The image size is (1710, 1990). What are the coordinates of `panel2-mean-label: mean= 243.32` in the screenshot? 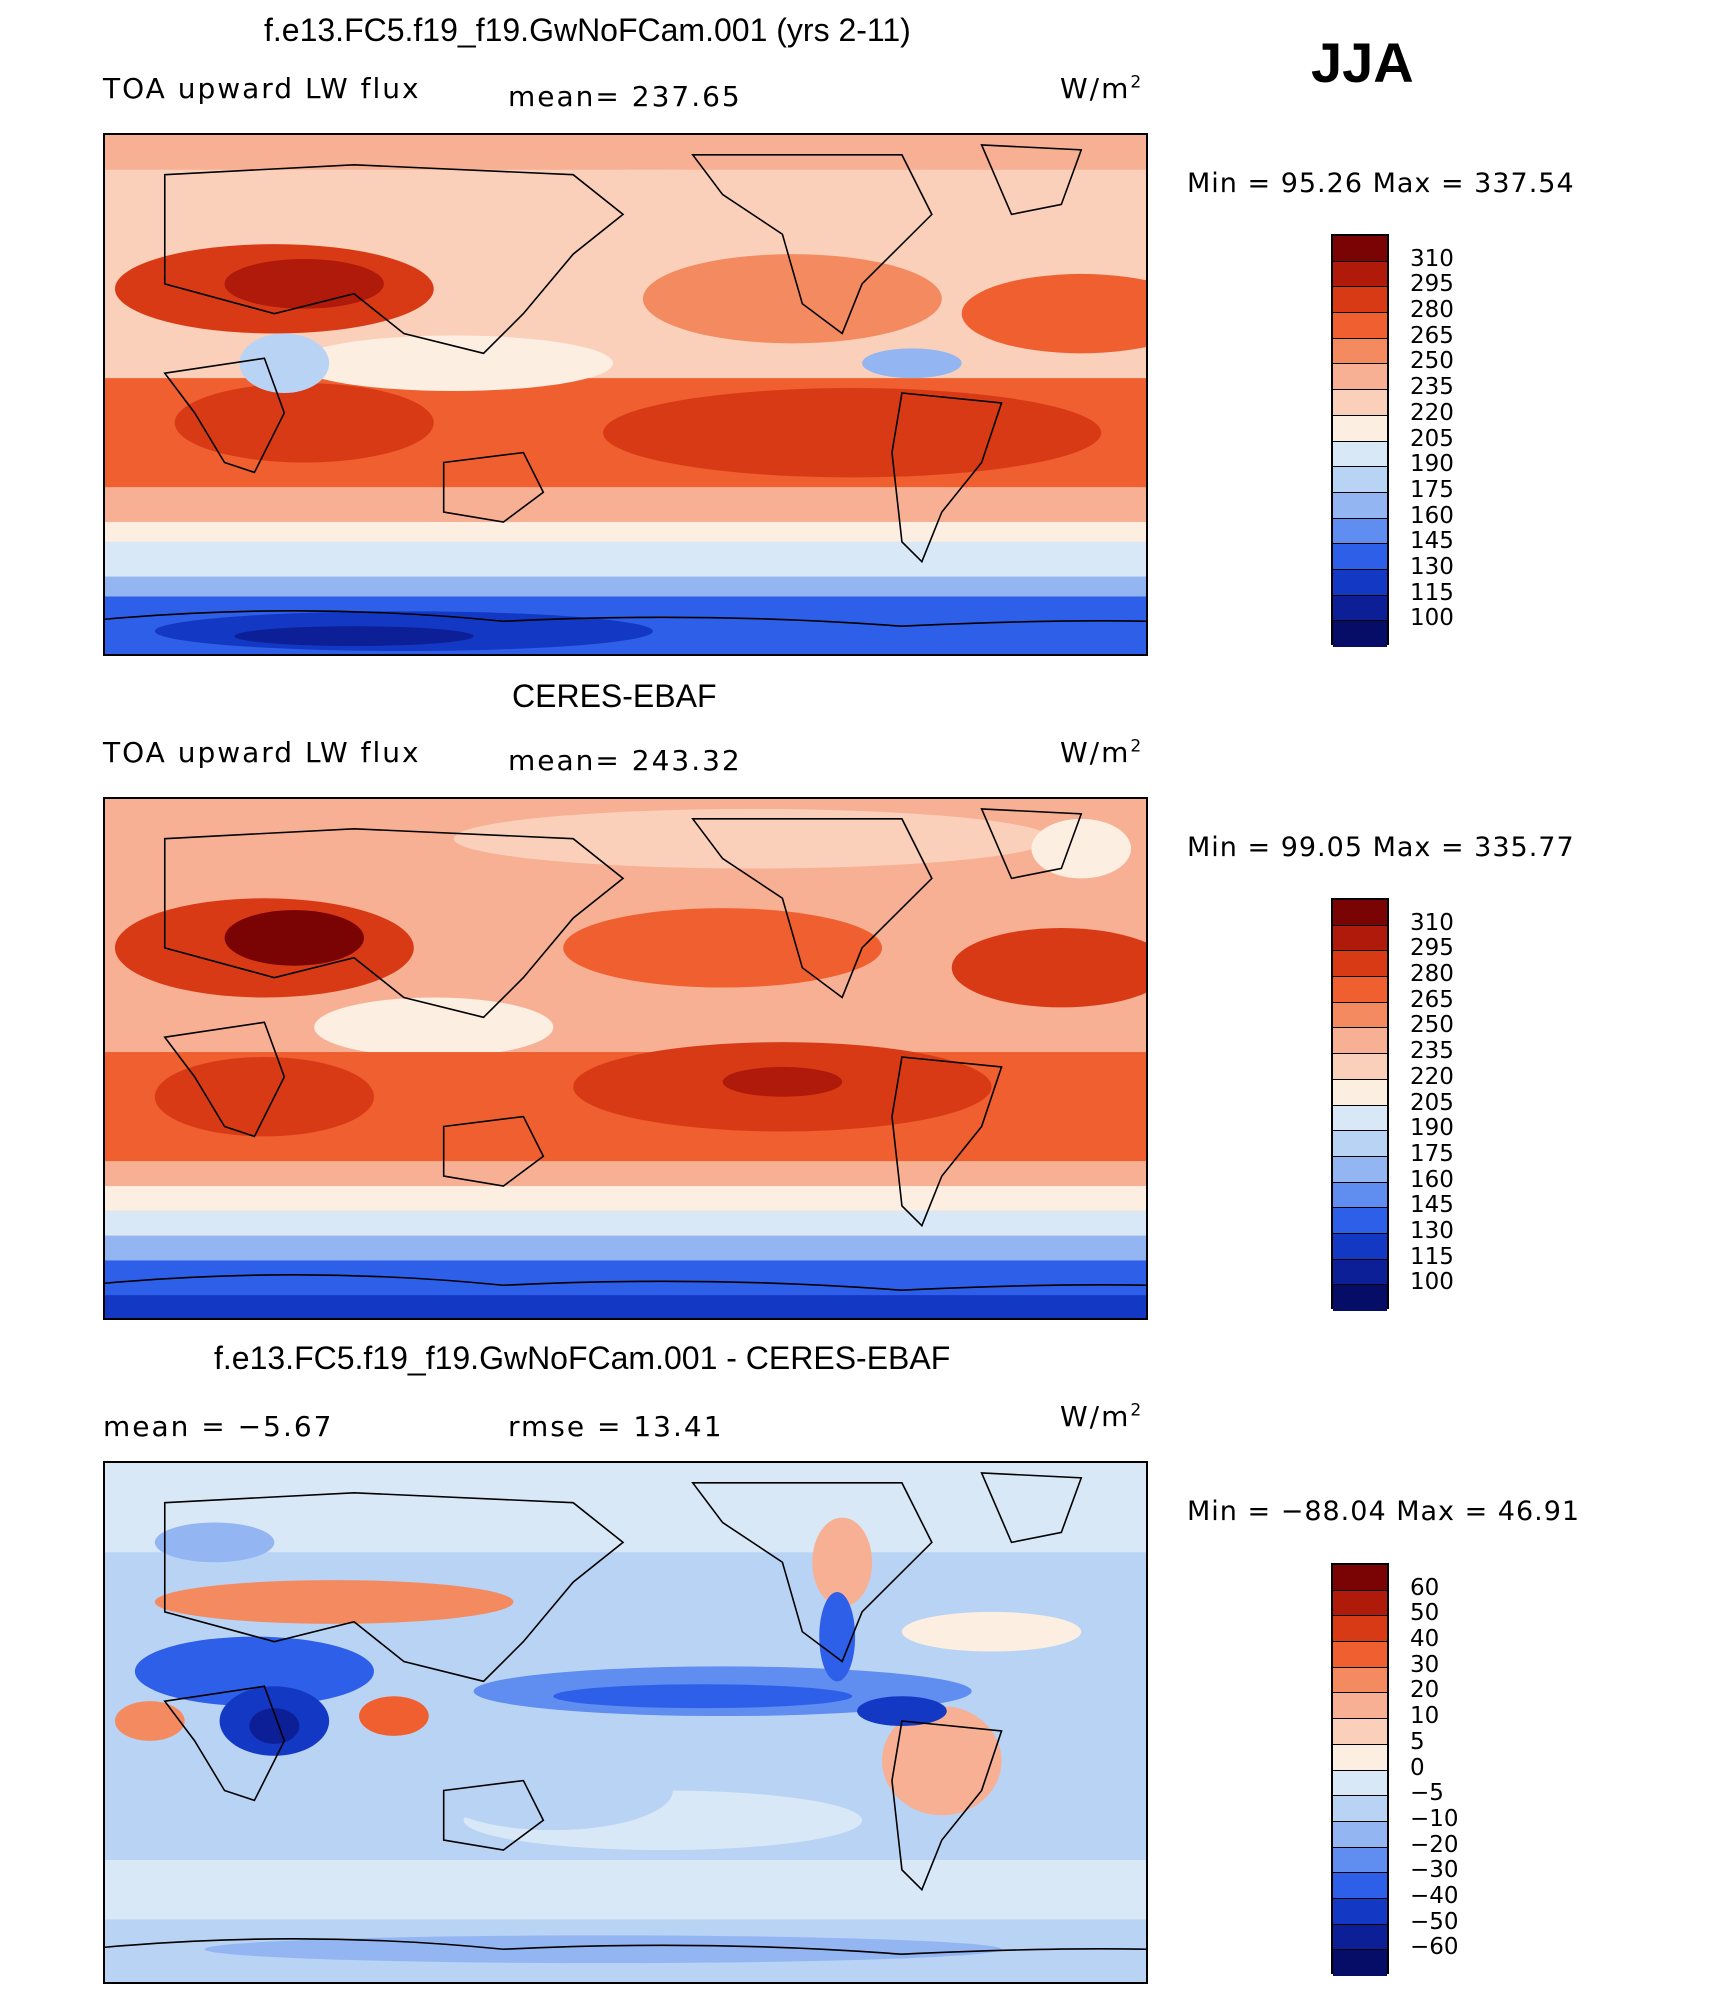 It's located at (625, 760).